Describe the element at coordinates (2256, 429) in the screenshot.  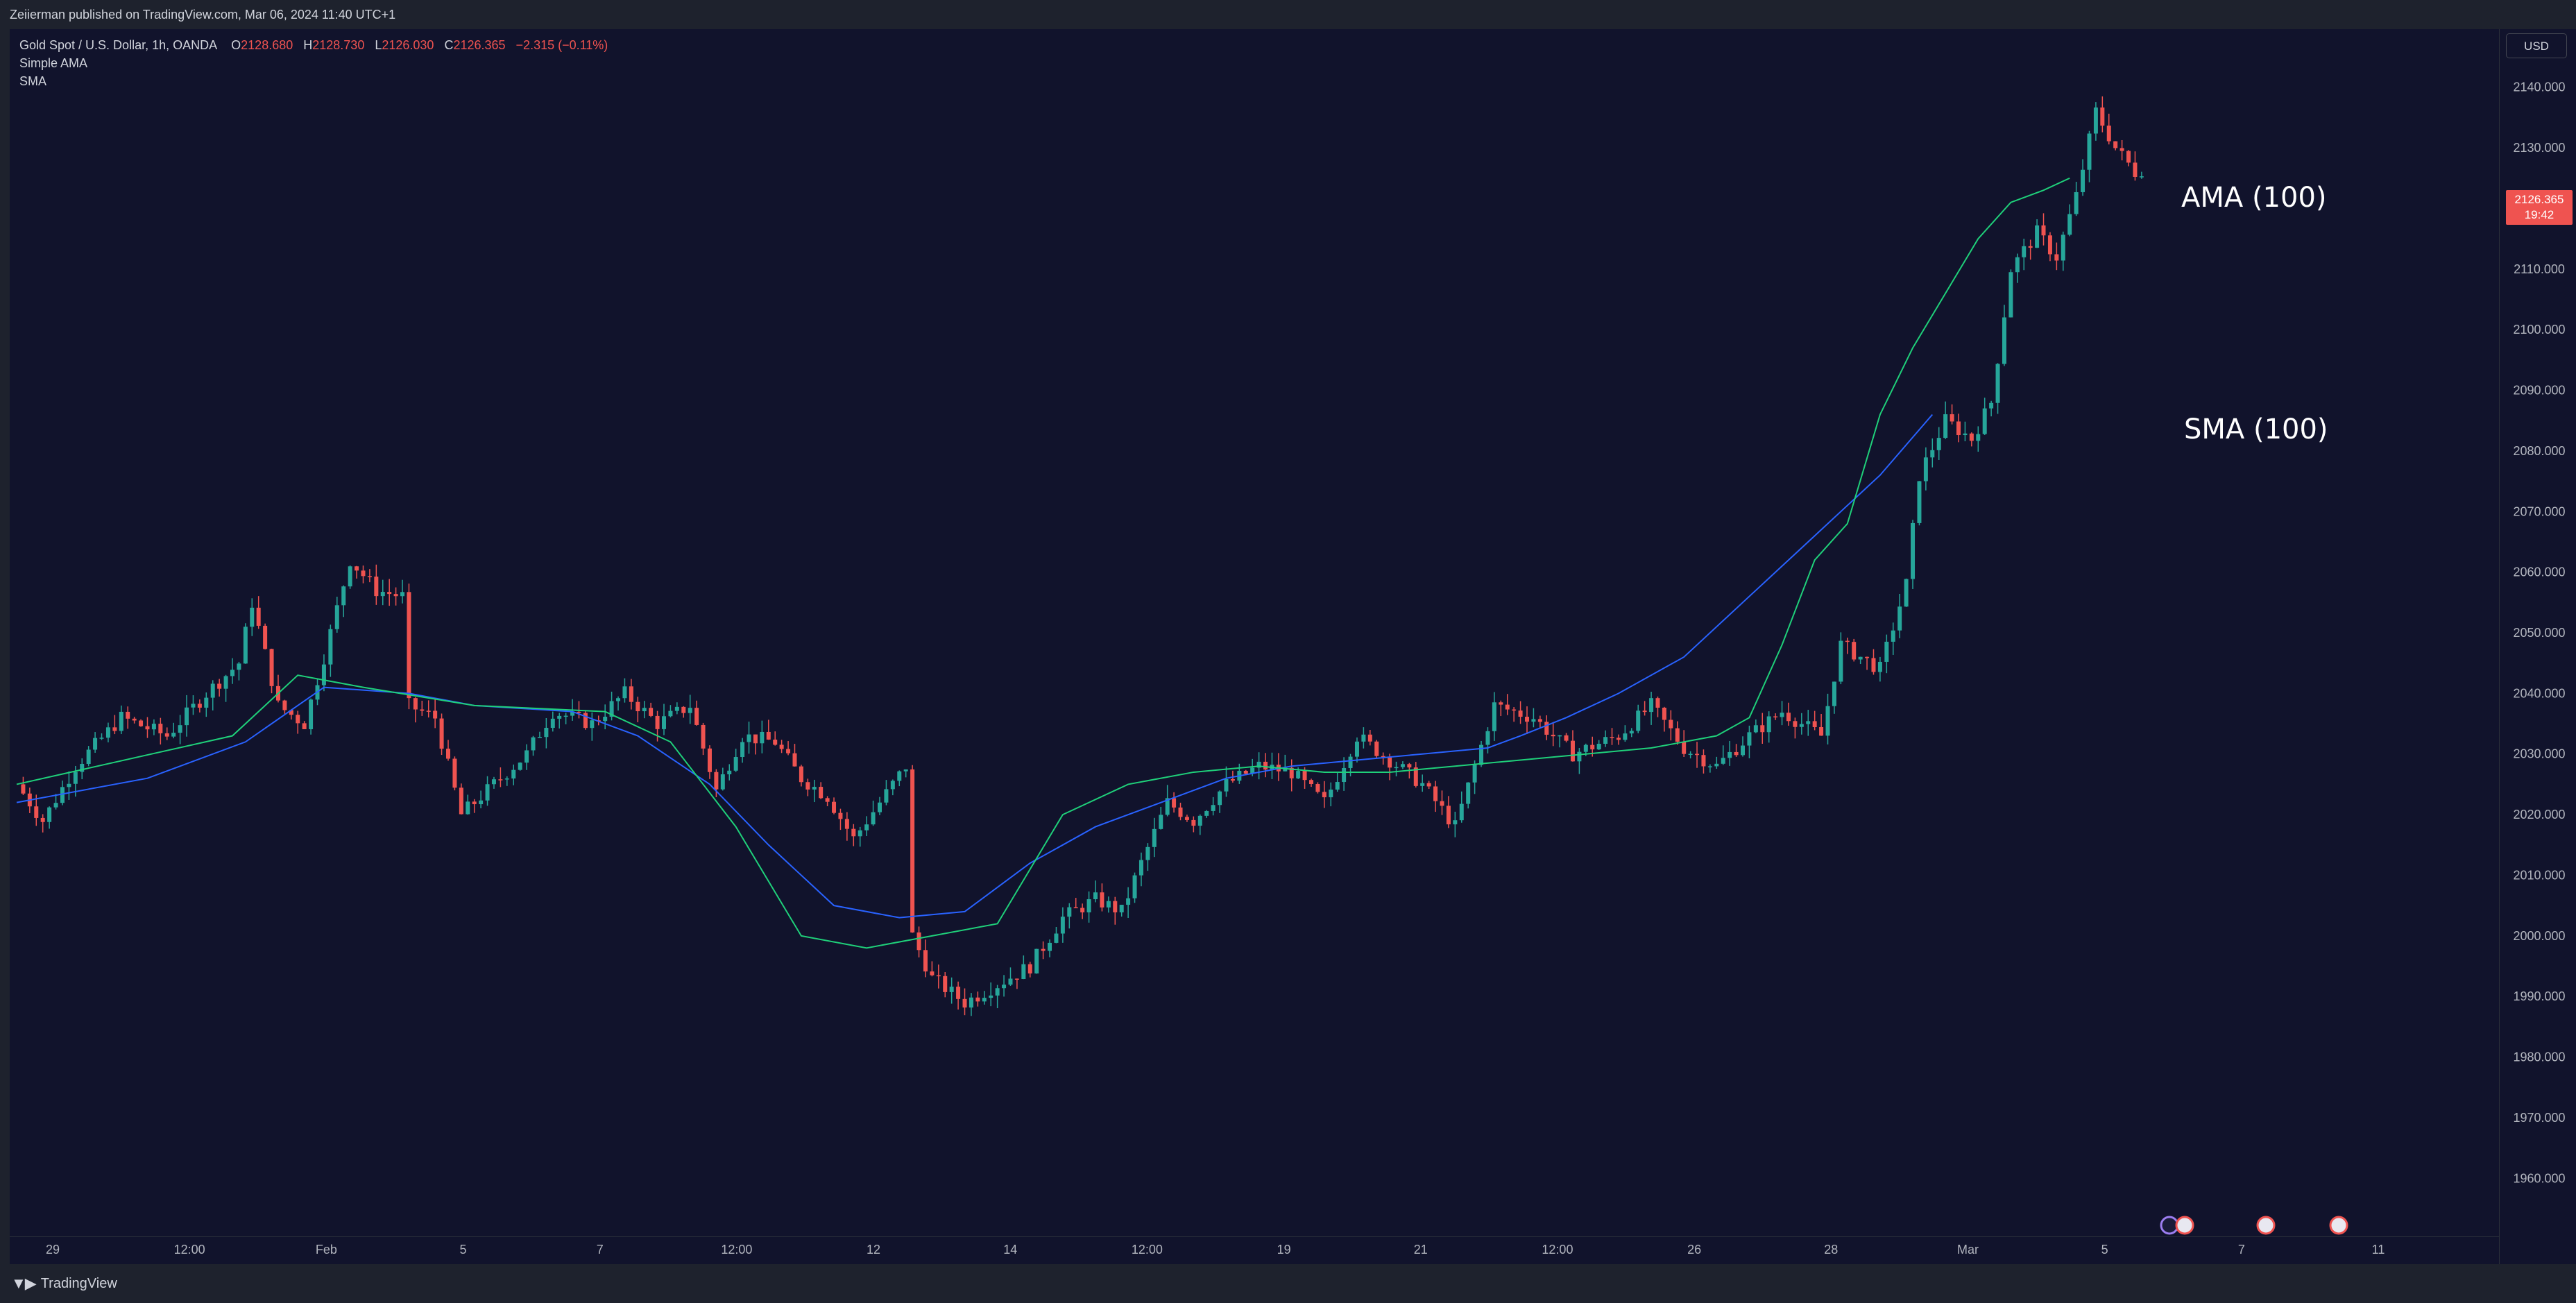
I see `sma-annotation: SMA (100)` at that location.